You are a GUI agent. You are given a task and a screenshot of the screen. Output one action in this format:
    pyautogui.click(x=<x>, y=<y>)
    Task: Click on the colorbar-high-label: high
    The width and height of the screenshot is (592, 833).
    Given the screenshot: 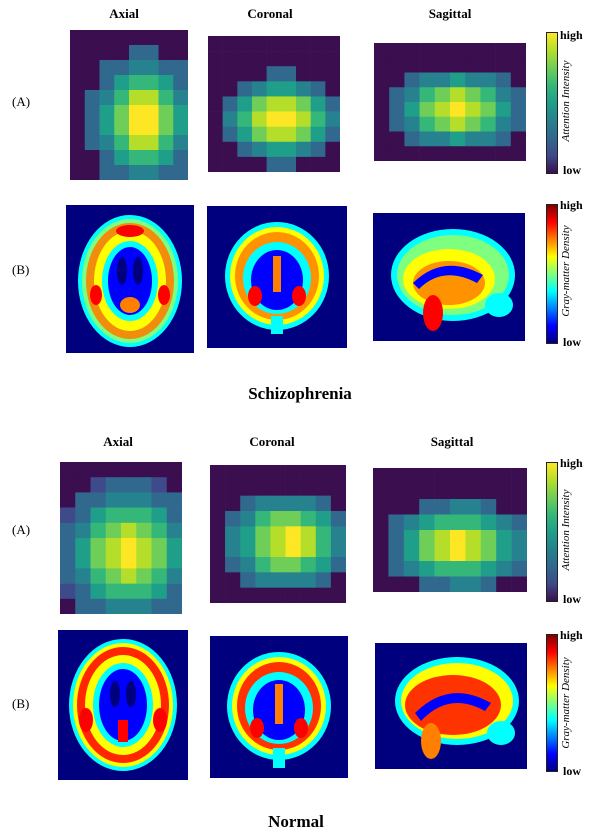 What is the action you would take?
    pyautogui.click(x=571, y=463)
    